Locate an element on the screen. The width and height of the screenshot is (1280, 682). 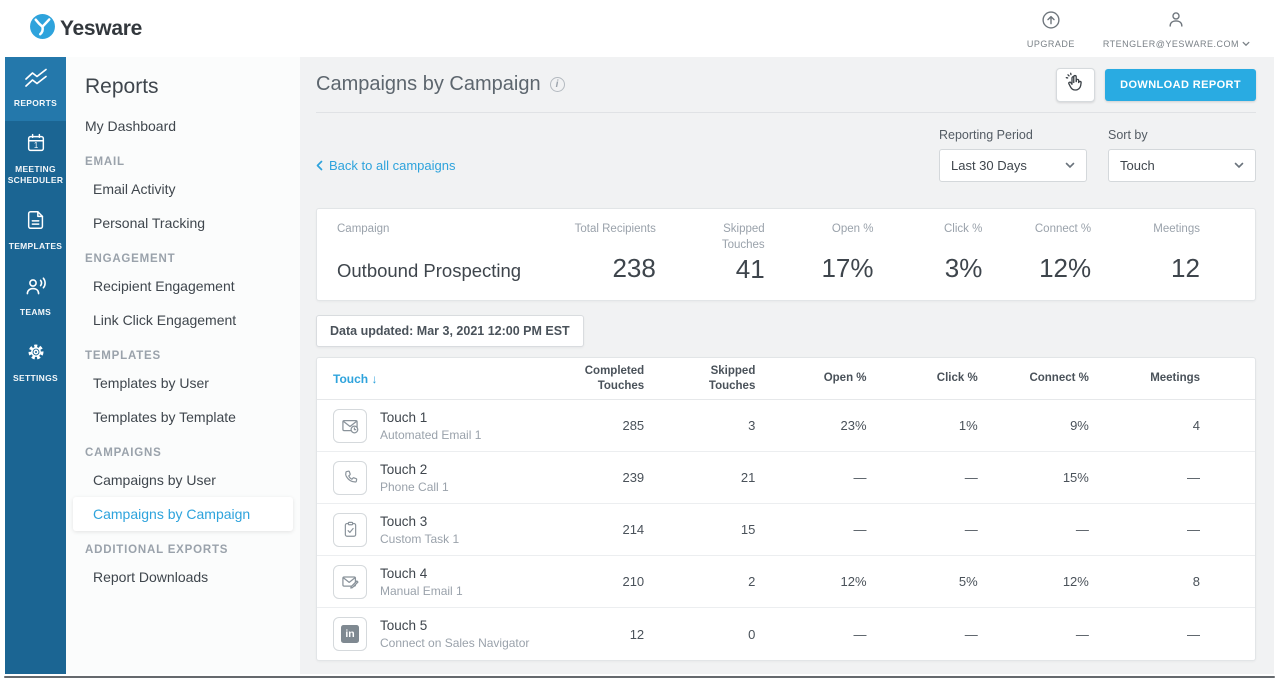
svg-text: 1 is located at coordinates (35, 145).